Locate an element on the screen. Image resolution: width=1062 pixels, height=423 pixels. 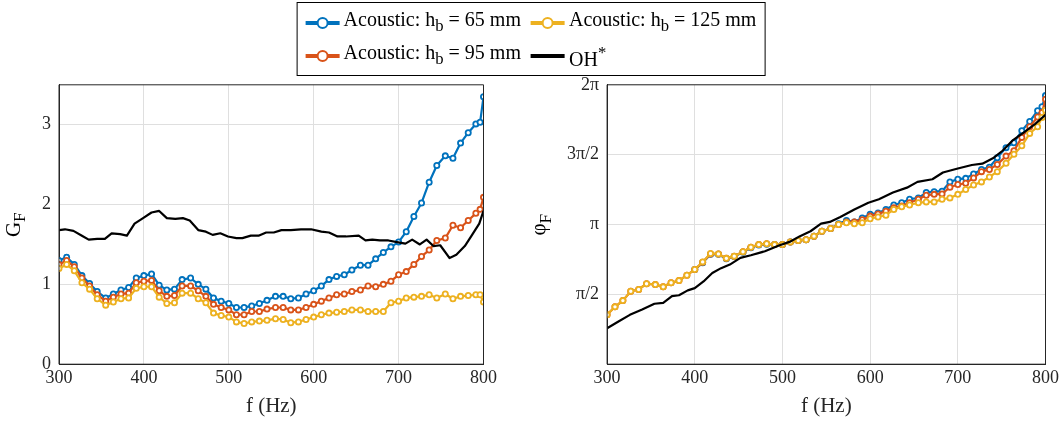
y-tick-label: π is located at coordinates (595, 223).